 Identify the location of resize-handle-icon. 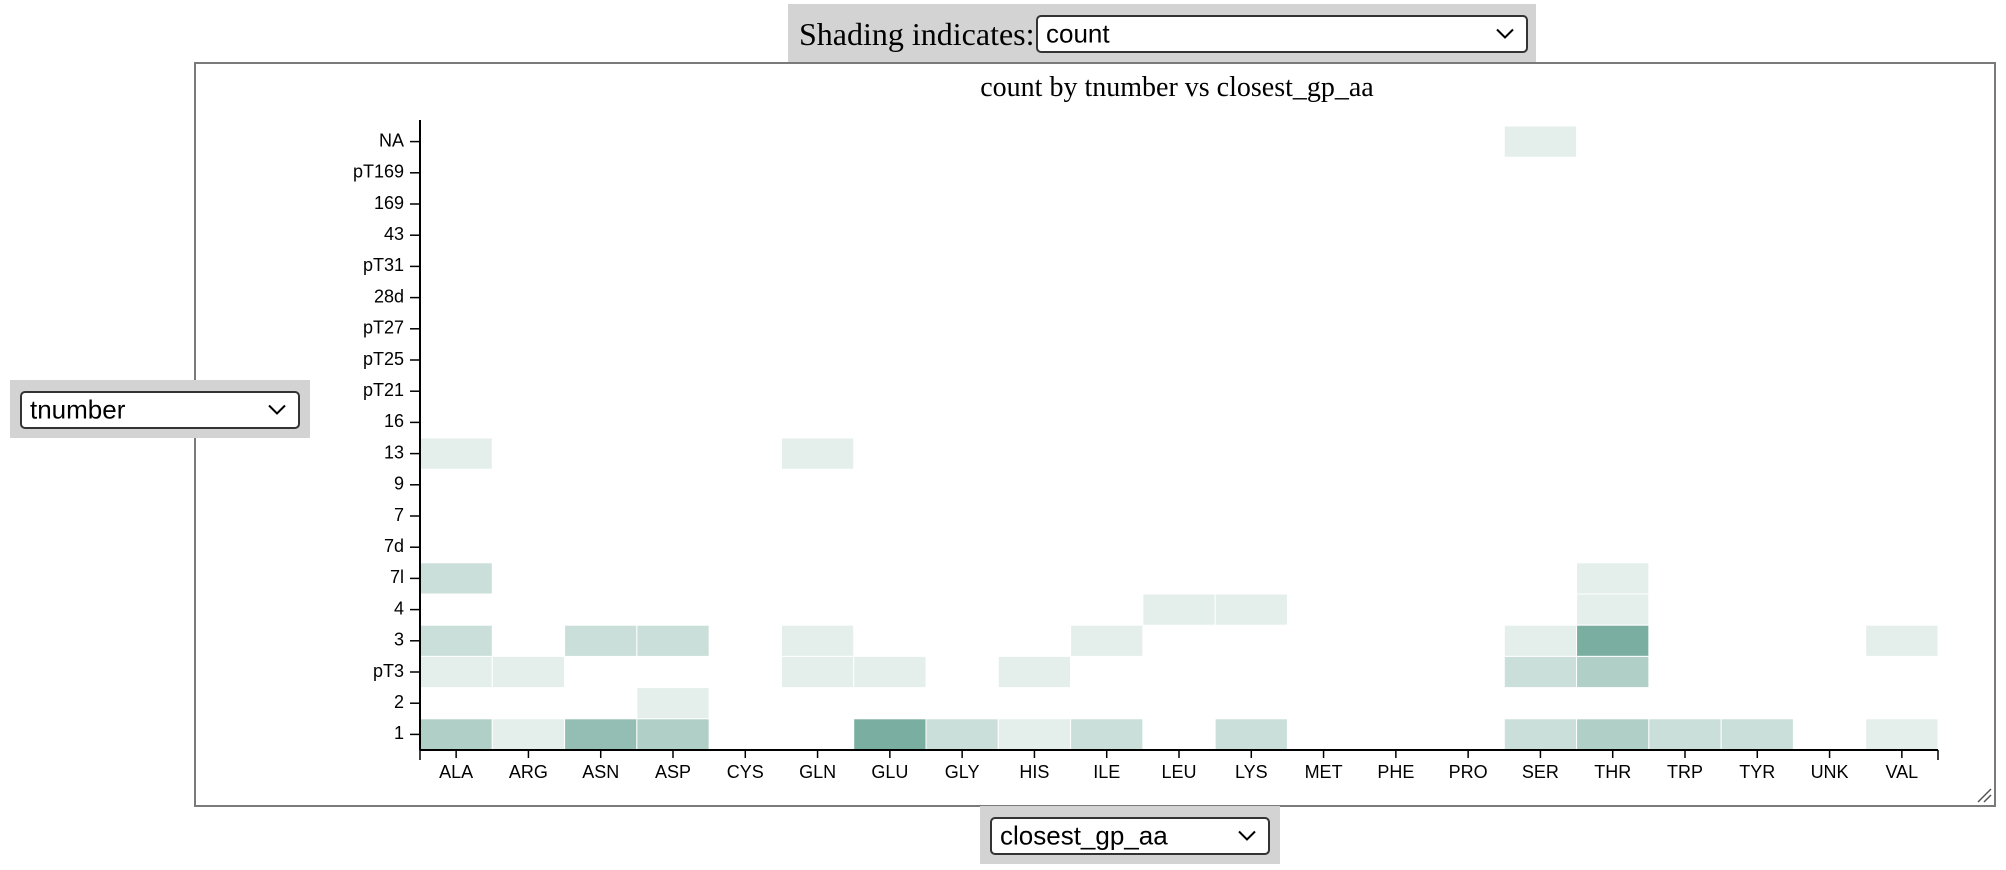
(1984, 795).